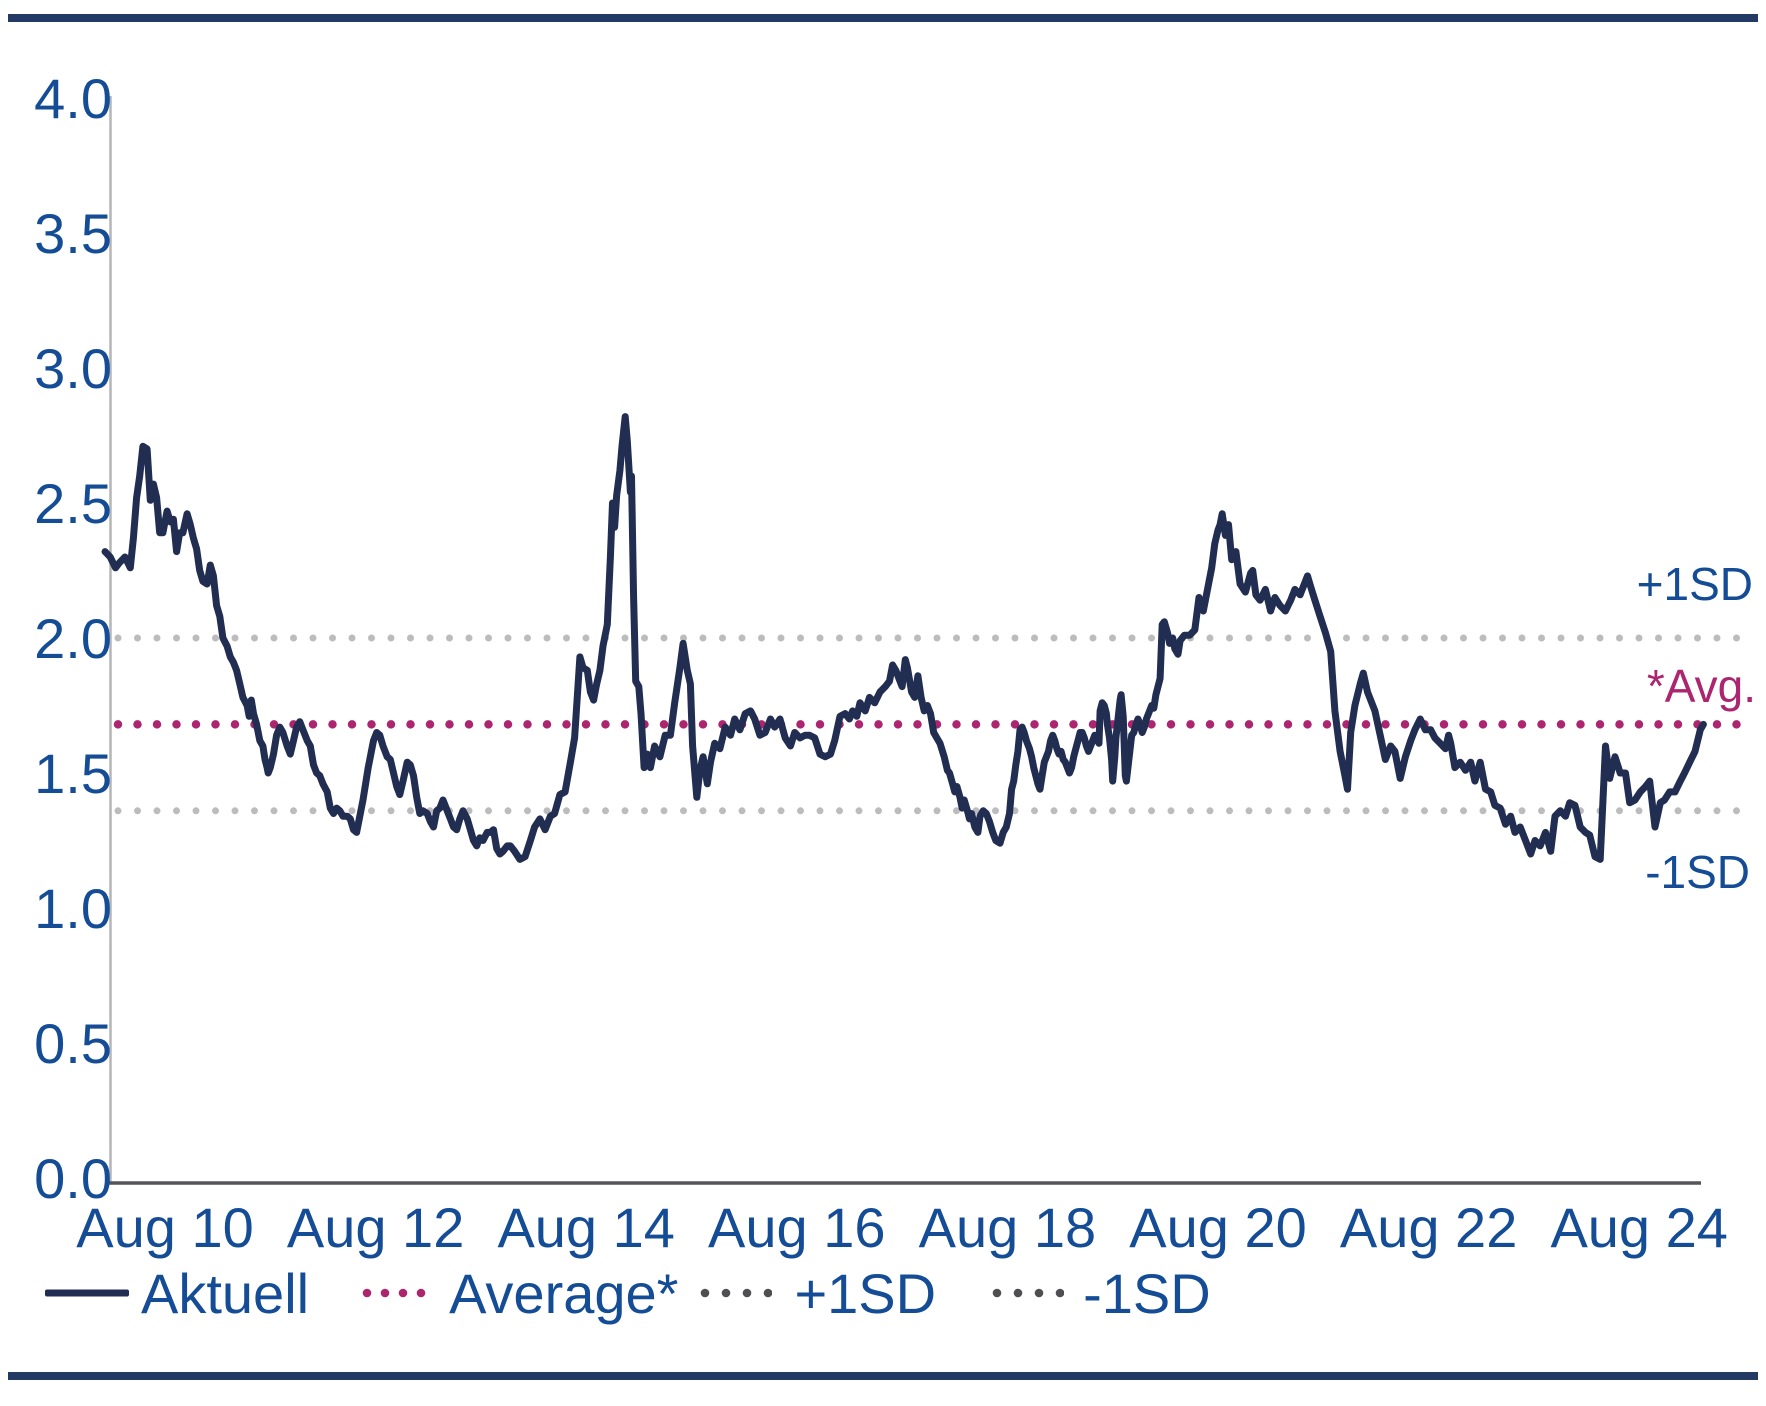 The width and height of the screenshot is (1766, 1406). I want to click on legend-label-average: Average*, so click(564, 1293).